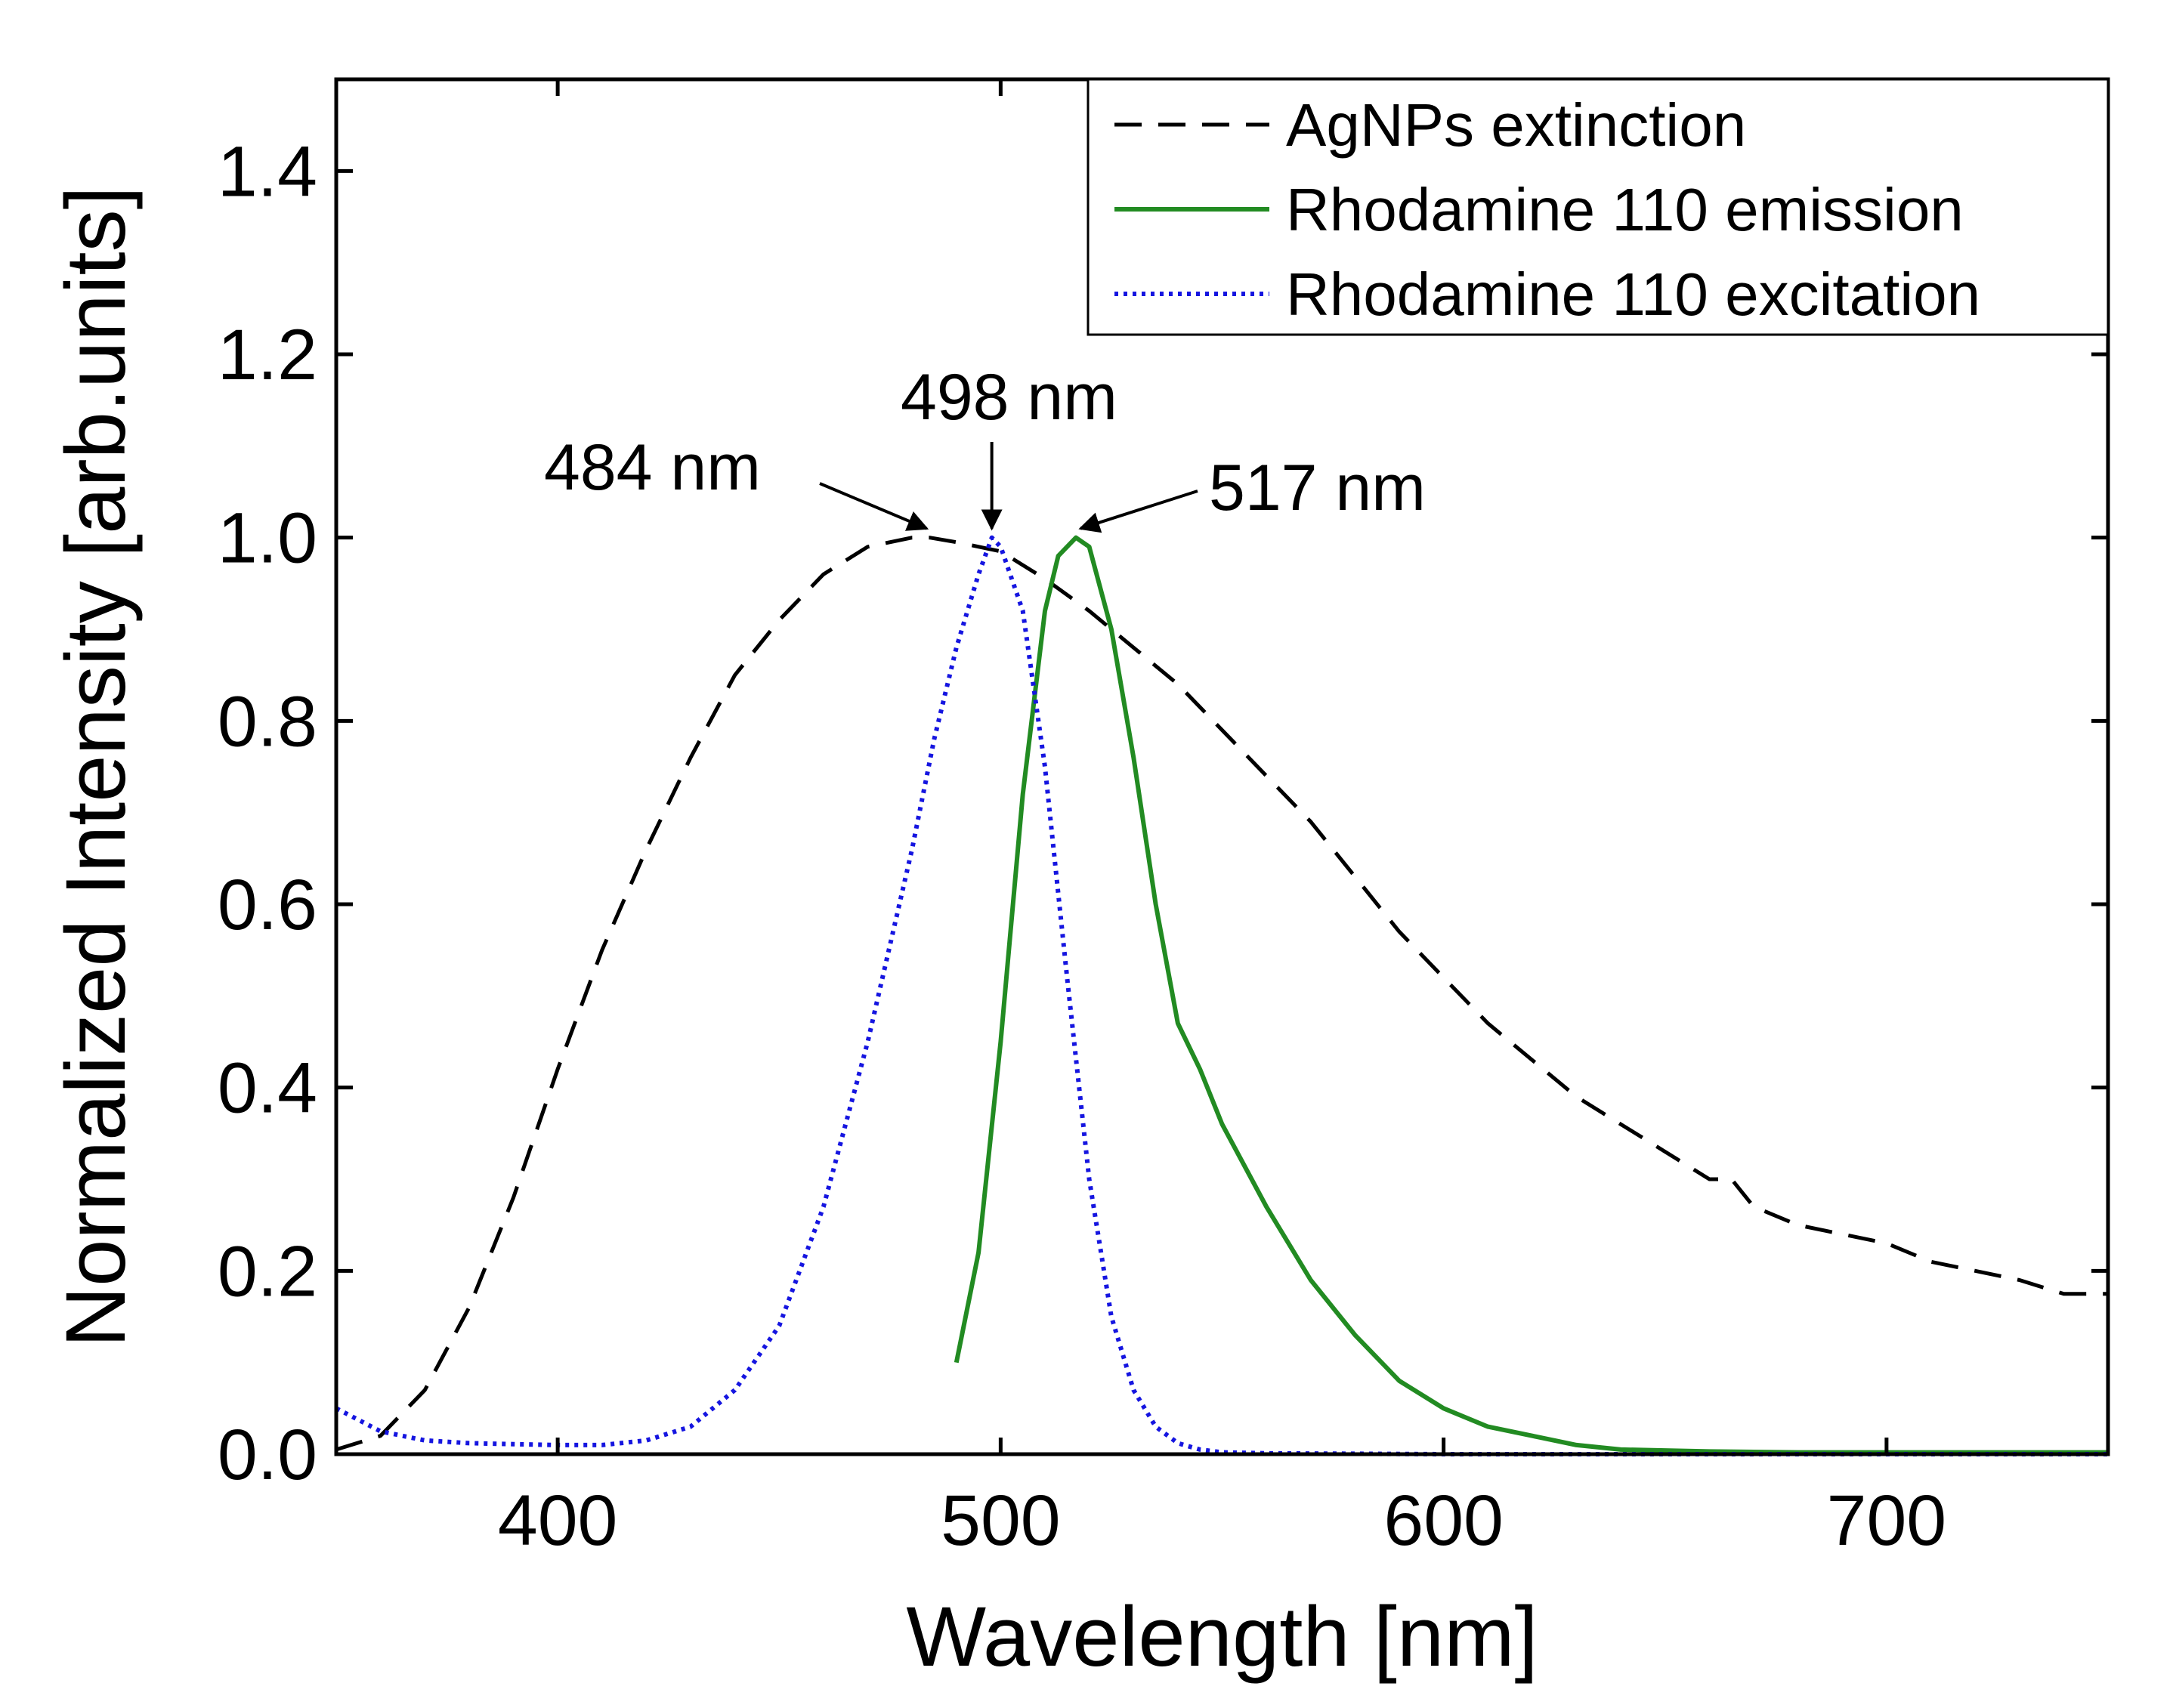  What do you see at coordinates (558, 1521) in the screenshot?
I see `x-tick-label: 400` at bounding box center [558, 1521].